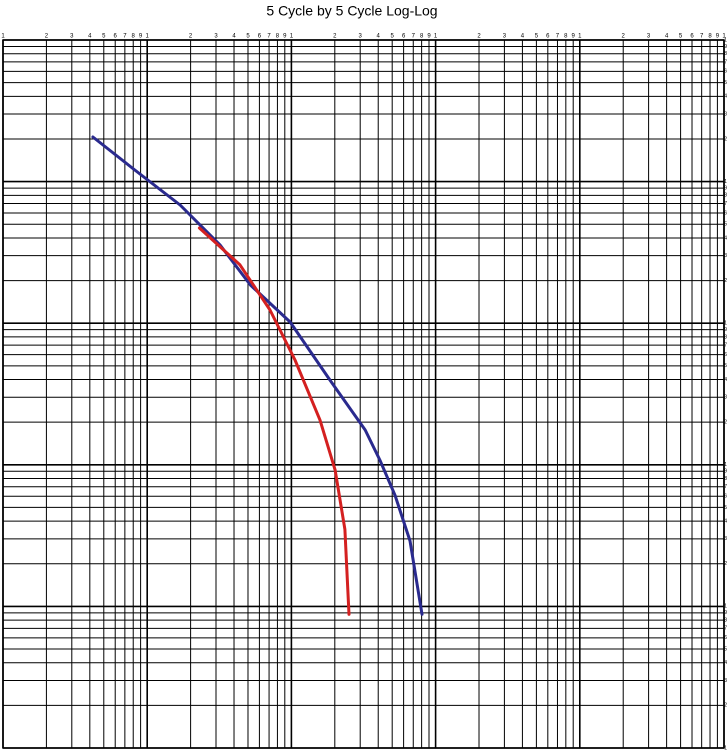 The image size is (728, 750). Describe the element at coordinates (351, 11) in the screenshot. I see `chart-title: 5 Cycle by 5 Cycle Log-Log` at that location.